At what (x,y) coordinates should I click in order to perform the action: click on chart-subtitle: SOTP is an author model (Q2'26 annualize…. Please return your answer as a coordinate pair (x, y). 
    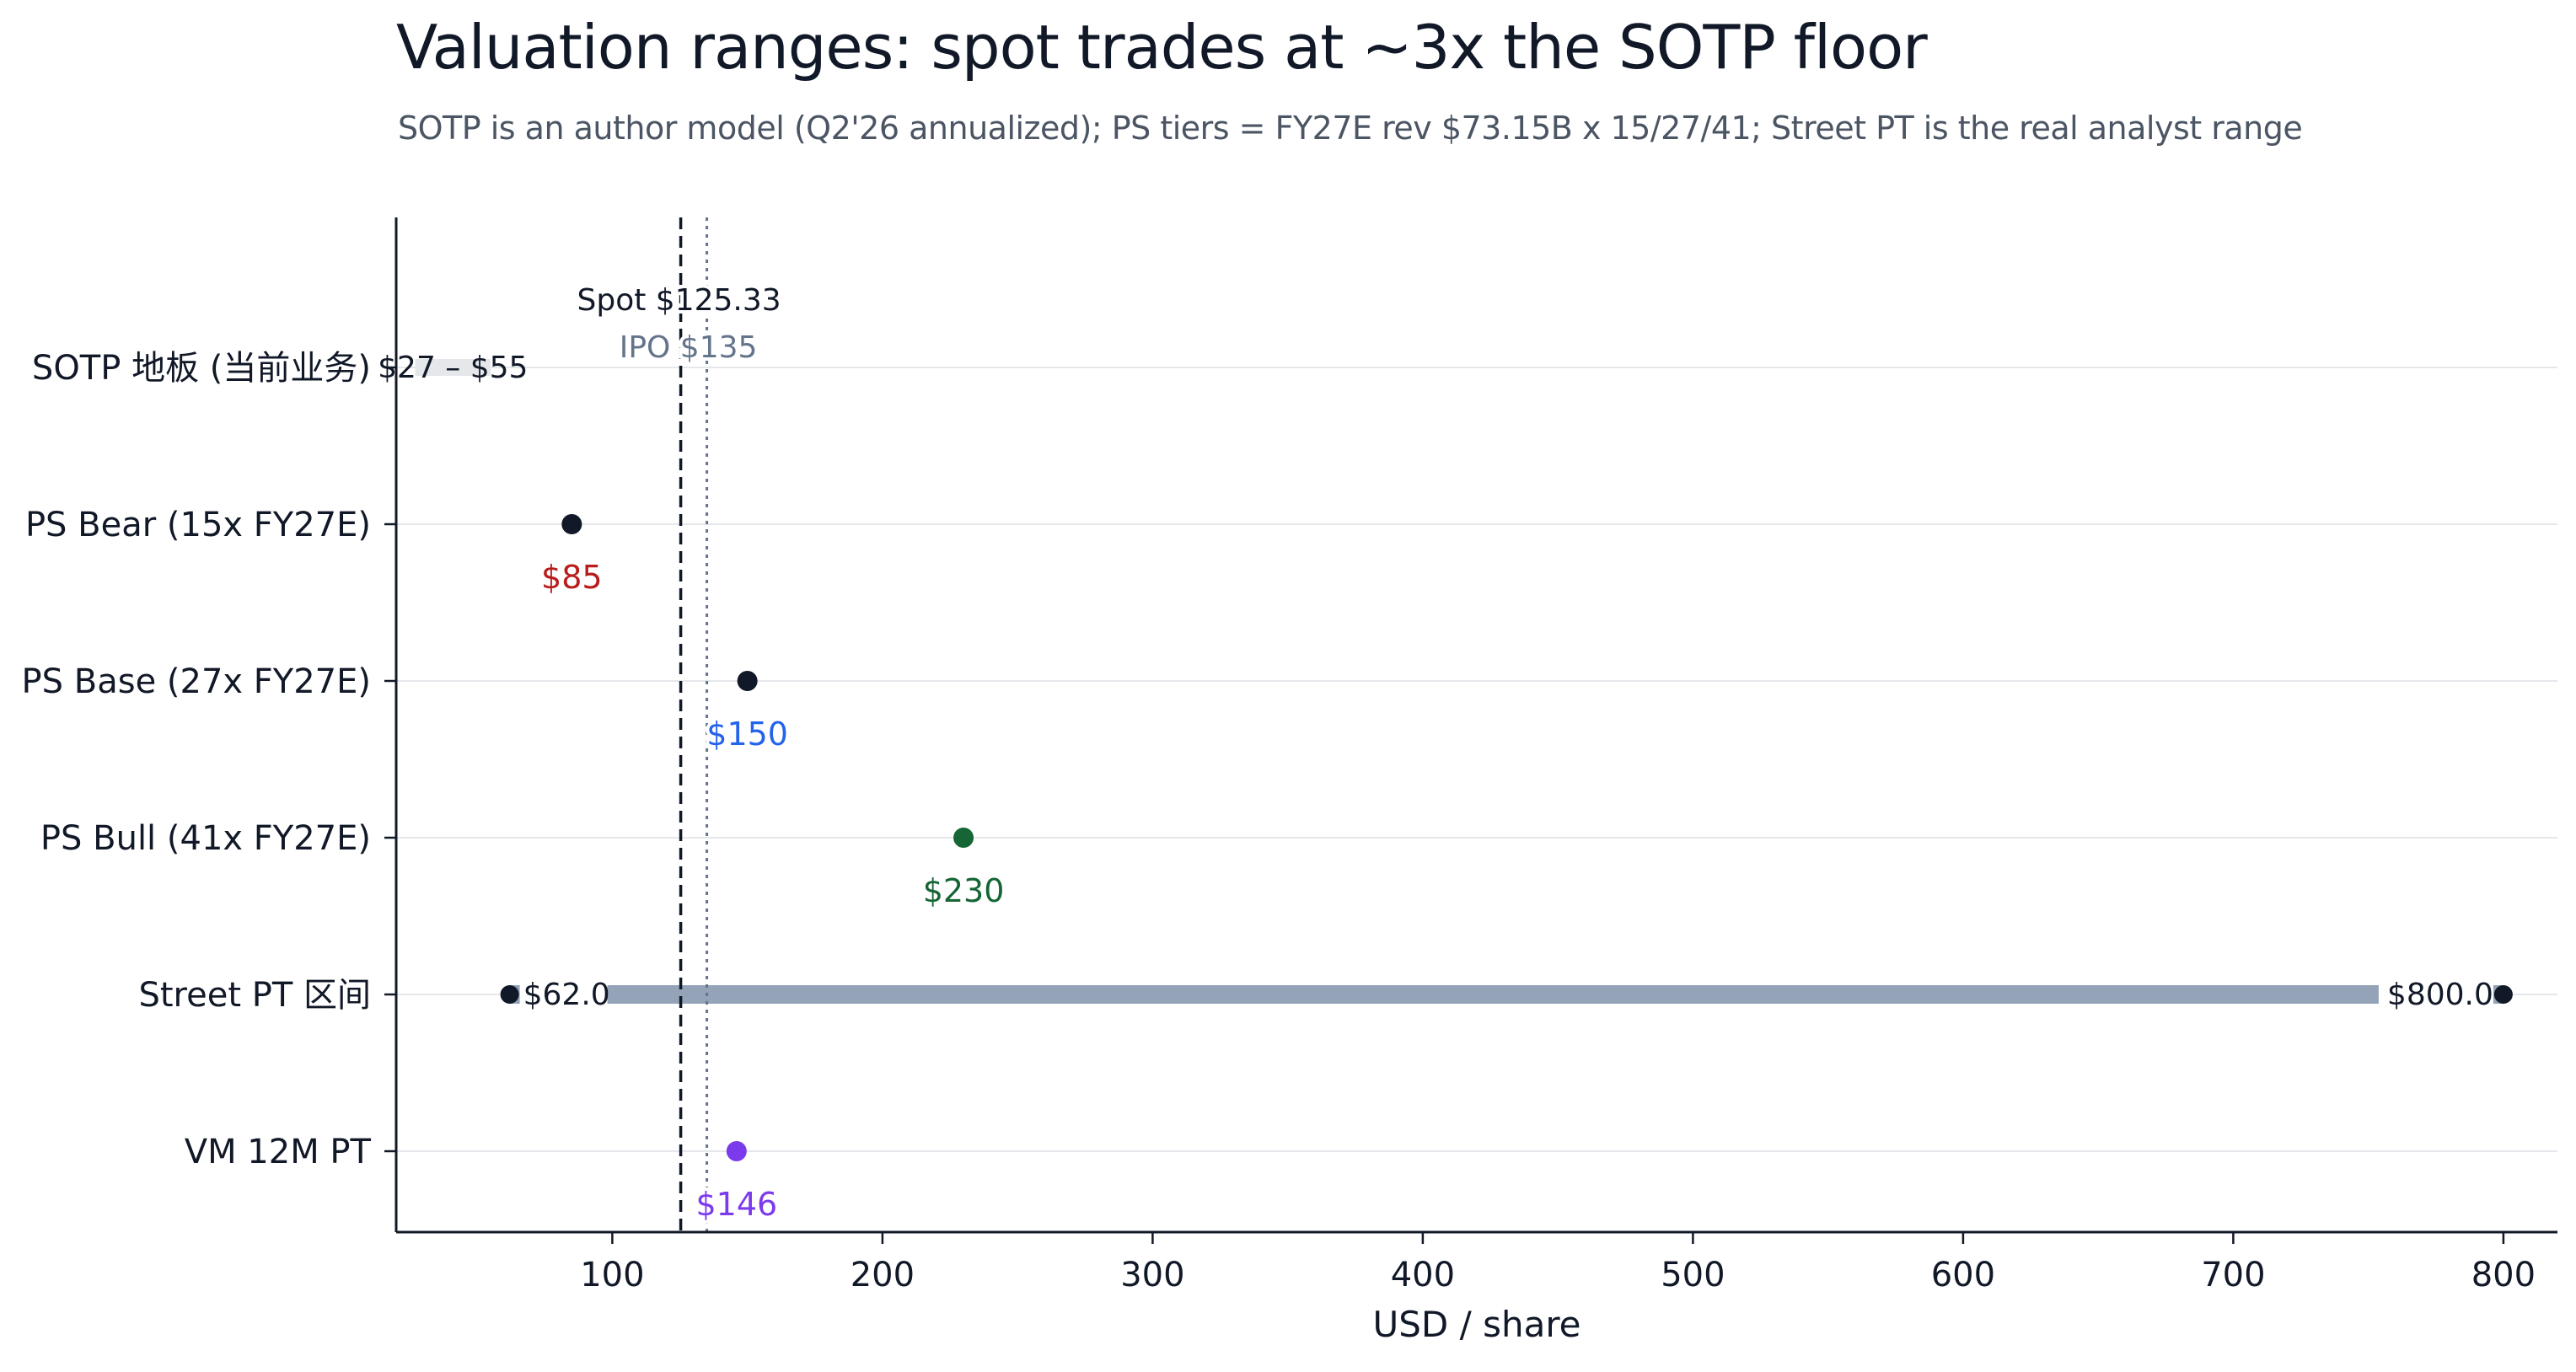
    Looking at the image, I should click on (1350, 129).